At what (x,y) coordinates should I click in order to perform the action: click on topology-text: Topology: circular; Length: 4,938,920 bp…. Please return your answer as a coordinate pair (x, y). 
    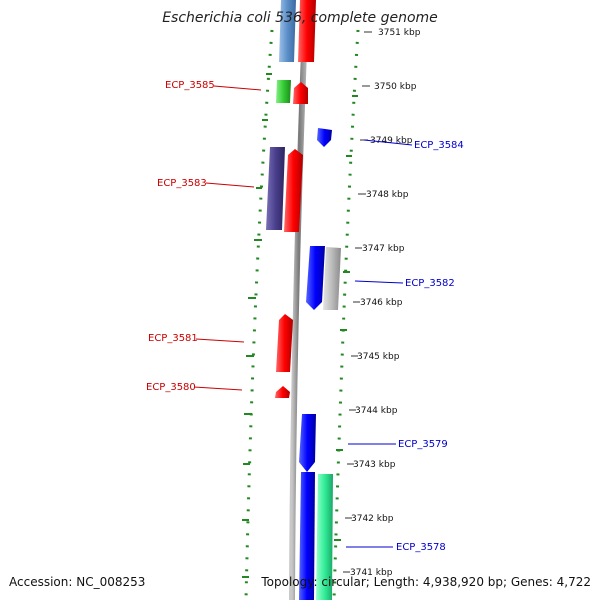
    Looking at the image, I should click on (425, 582).